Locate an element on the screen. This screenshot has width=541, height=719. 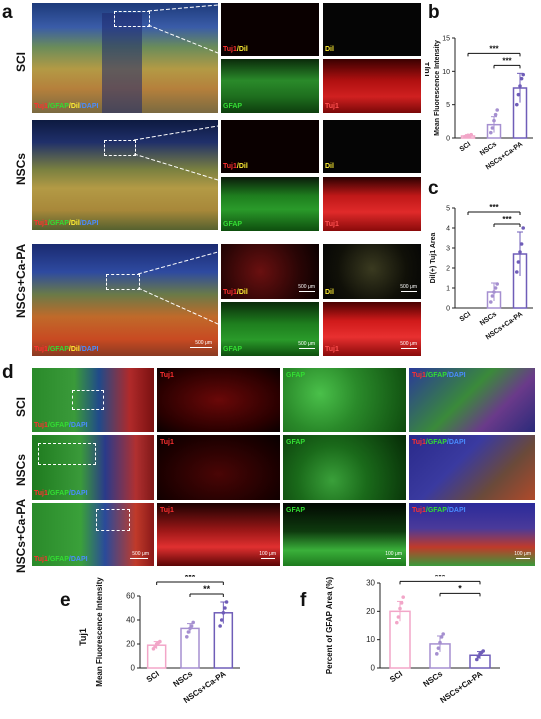
y-tick-label: 60 is located at coordinates (130, 596).